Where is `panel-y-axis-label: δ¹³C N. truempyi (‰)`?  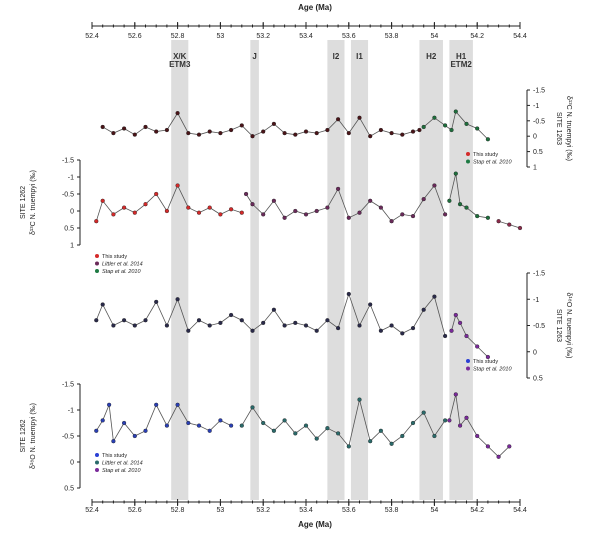
panel-y-axis-label: δ¹³C N. truempyi (‰) is located at coordinates (568, 128).